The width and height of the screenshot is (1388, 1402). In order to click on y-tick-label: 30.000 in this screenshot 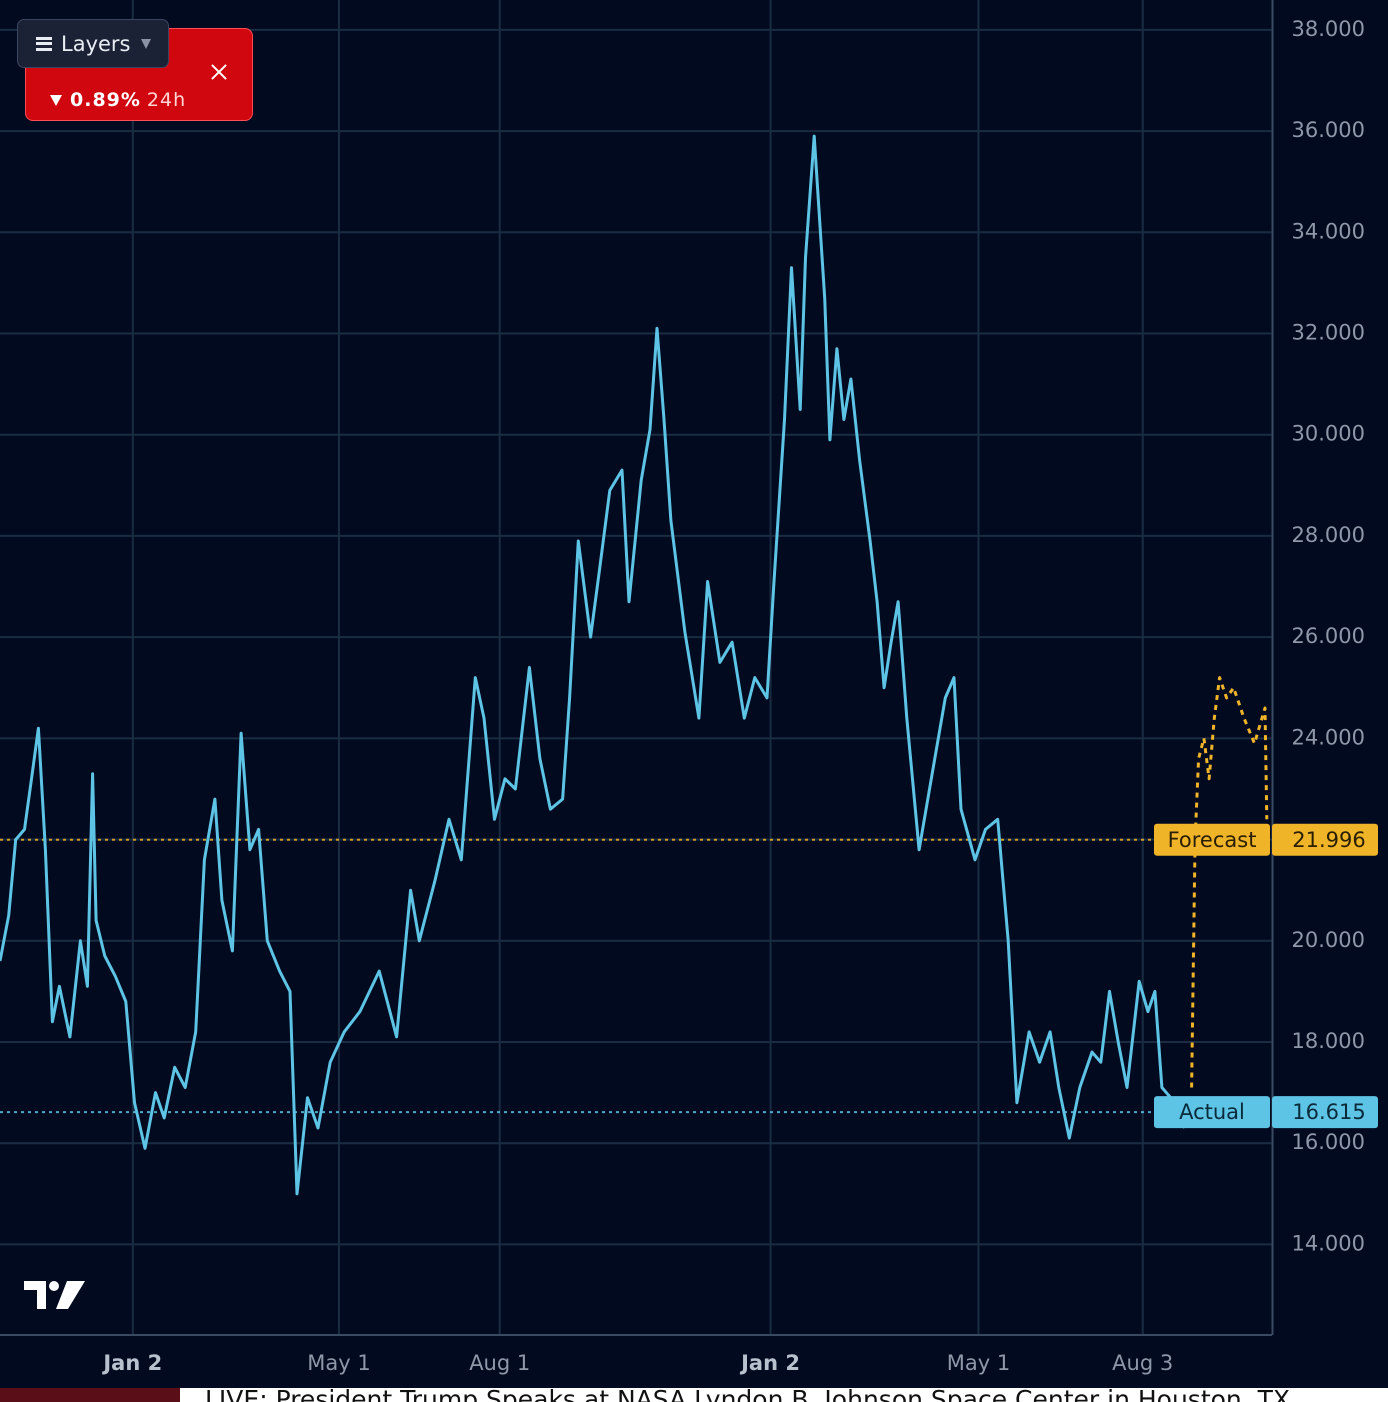, I will do `click(1328, 434)`.